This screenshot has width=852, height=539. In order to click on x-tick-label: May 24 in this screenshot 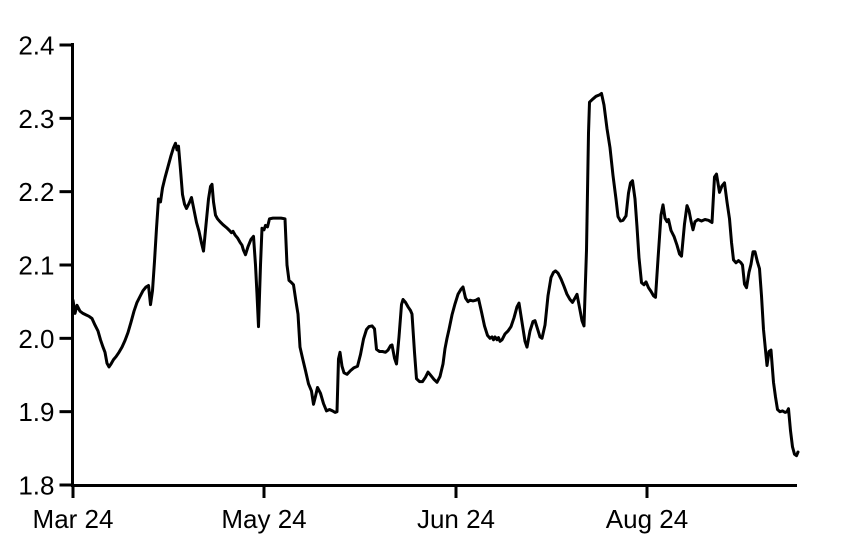, I will do `click(263, 519)`.